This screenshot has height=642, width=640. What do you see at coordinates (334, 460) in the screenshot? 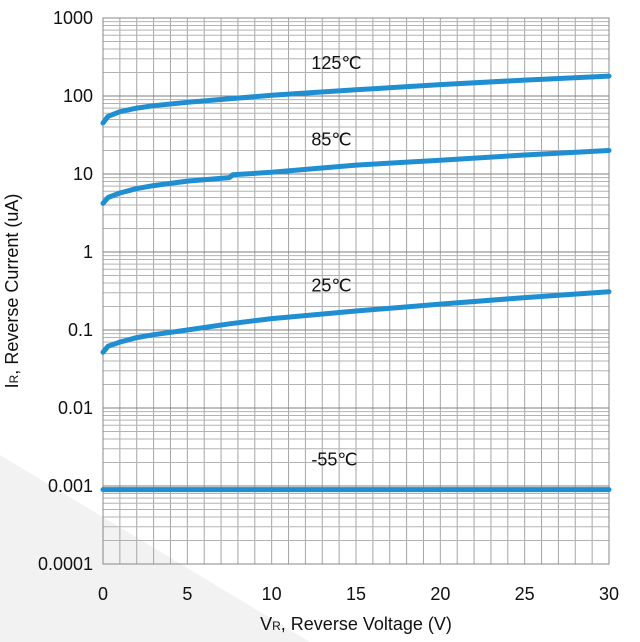
I see `series-label-3: -55℃` at bounding box center [334, 460].